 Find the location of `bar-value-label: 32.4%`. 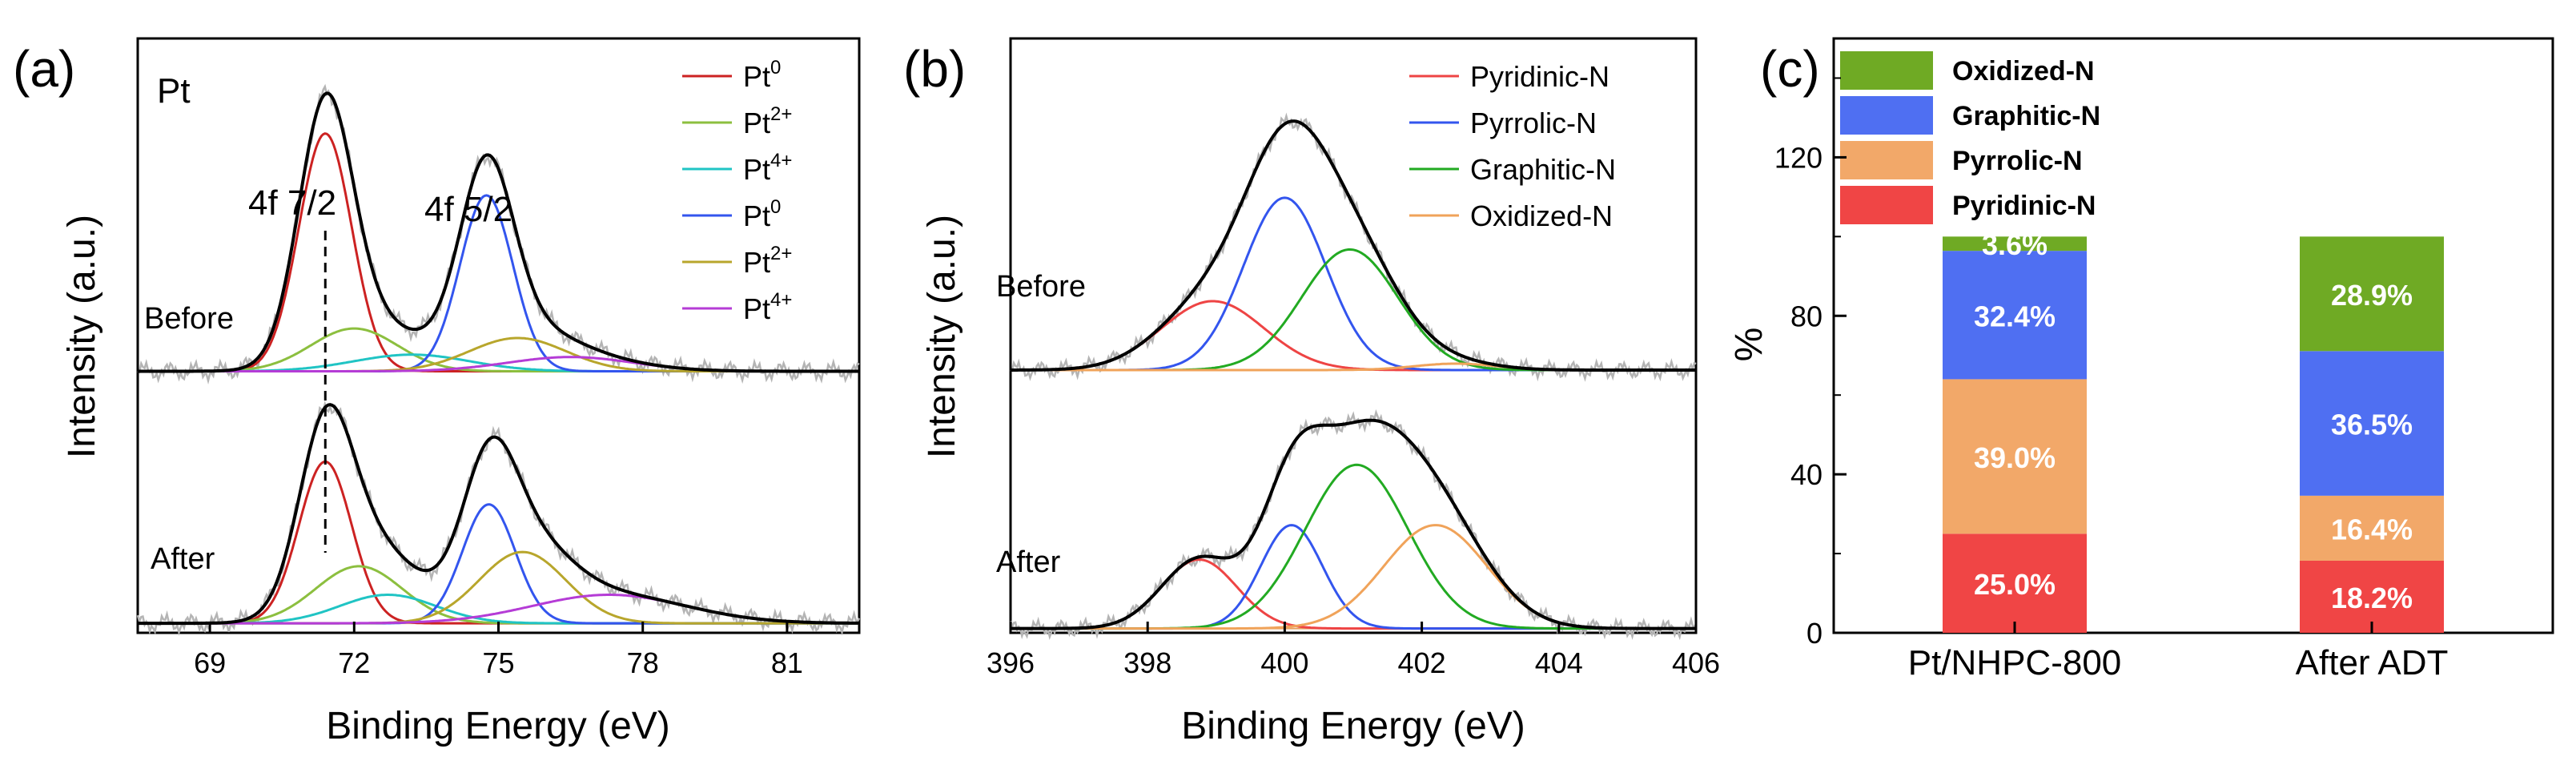

bar-value-label: 32.4% is located at coordinates (2015, 316).